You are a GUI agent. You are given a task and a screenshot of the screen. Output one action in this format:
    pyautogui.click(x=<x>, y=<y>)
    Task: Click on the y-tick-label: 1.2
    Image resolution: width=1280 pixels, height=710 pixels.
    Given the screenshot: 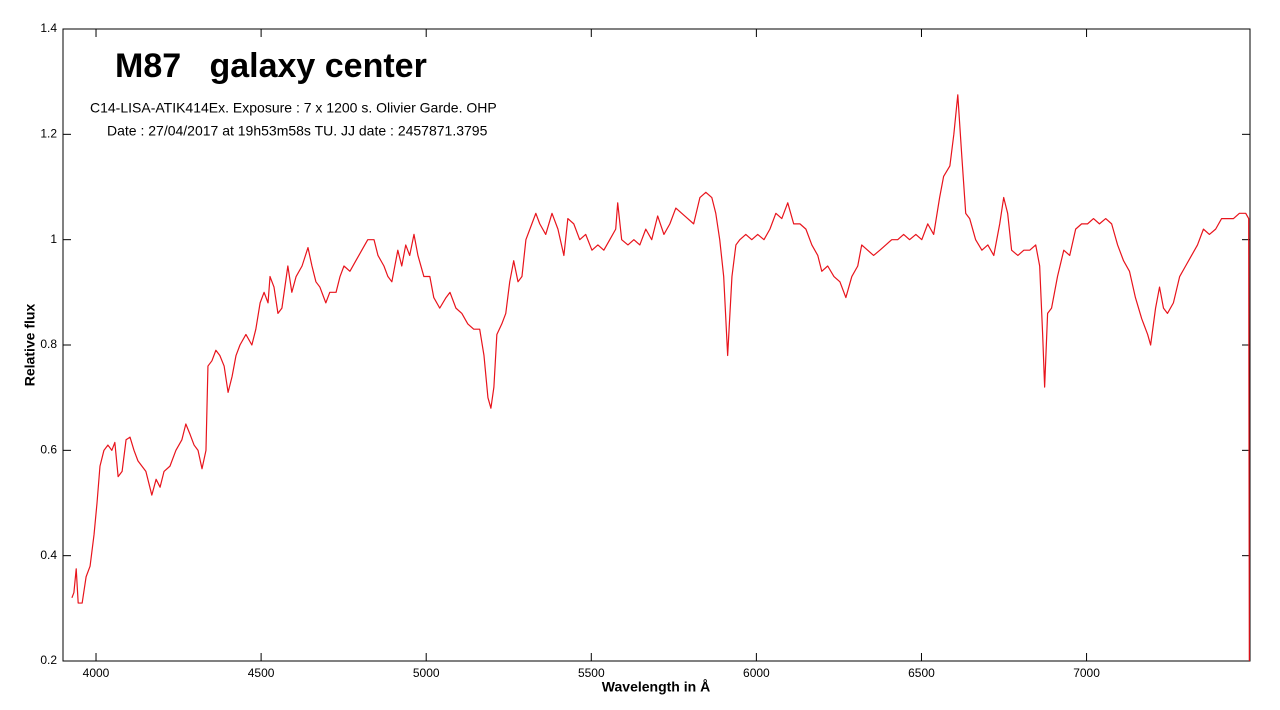 What is the action you would take?
    pyautogui.click(x=48, y=134)
    